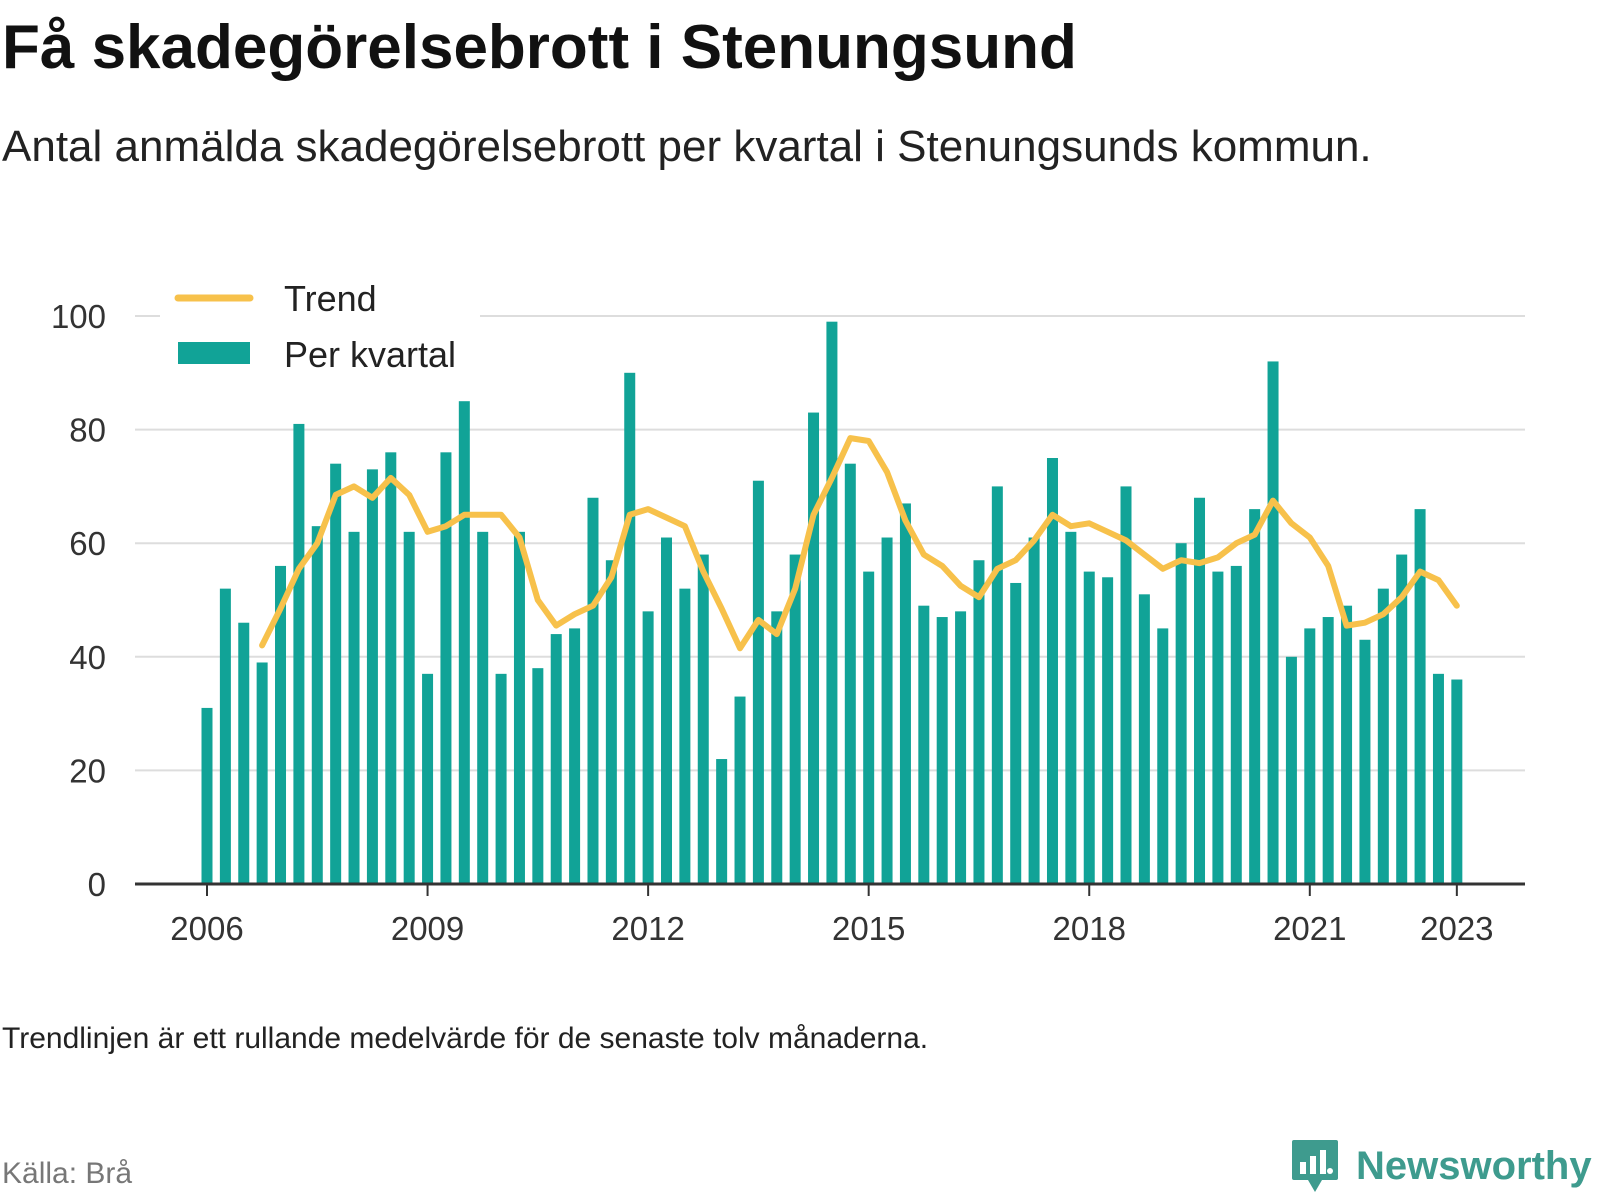 The height and width of the screenshot is (1200, 1600). I want to click on legend-bar-label: Per kvartal, so click(370, 354).